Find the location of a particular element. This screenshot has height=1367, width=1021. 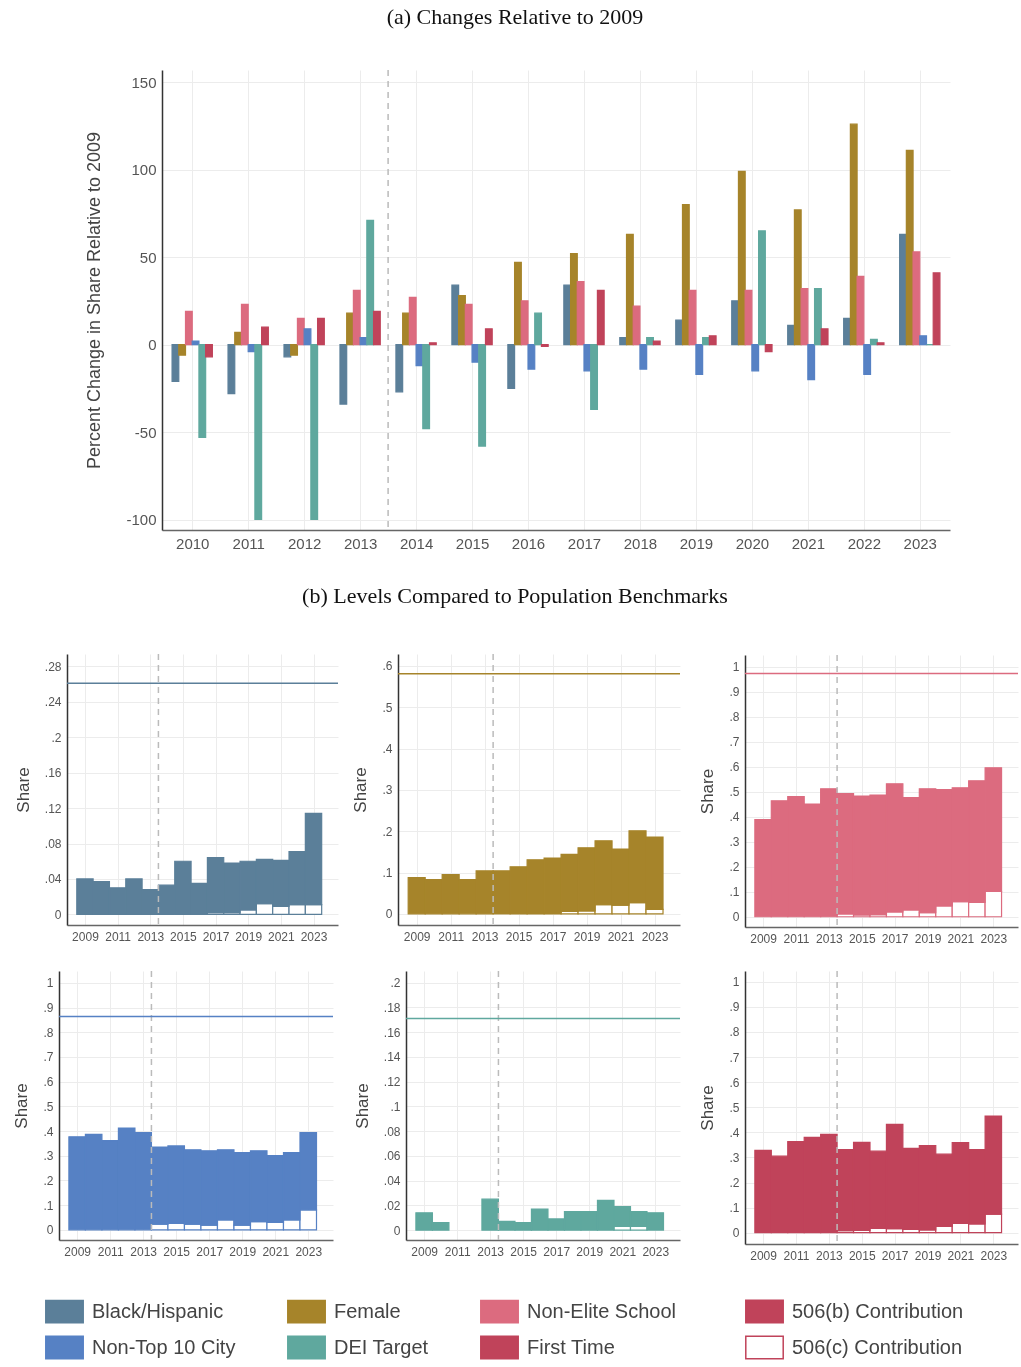

legend-label: DEI Target is located at coordinates (381, 1346).